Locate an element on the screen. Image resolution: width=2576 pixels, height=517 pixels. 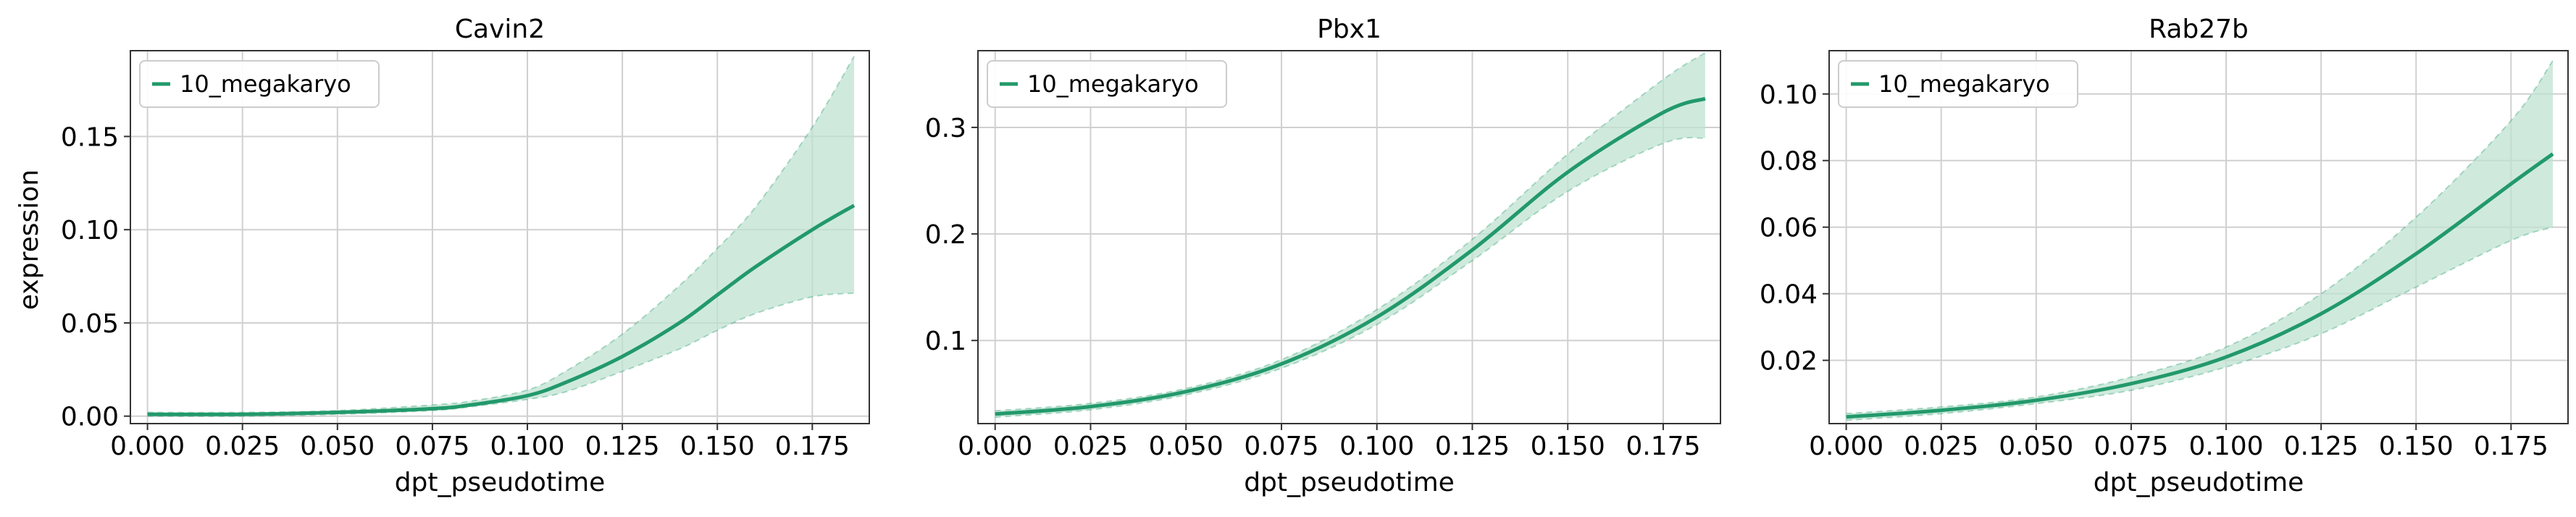
y-tick-label: 0.1 is located at coordinates (946, 341).